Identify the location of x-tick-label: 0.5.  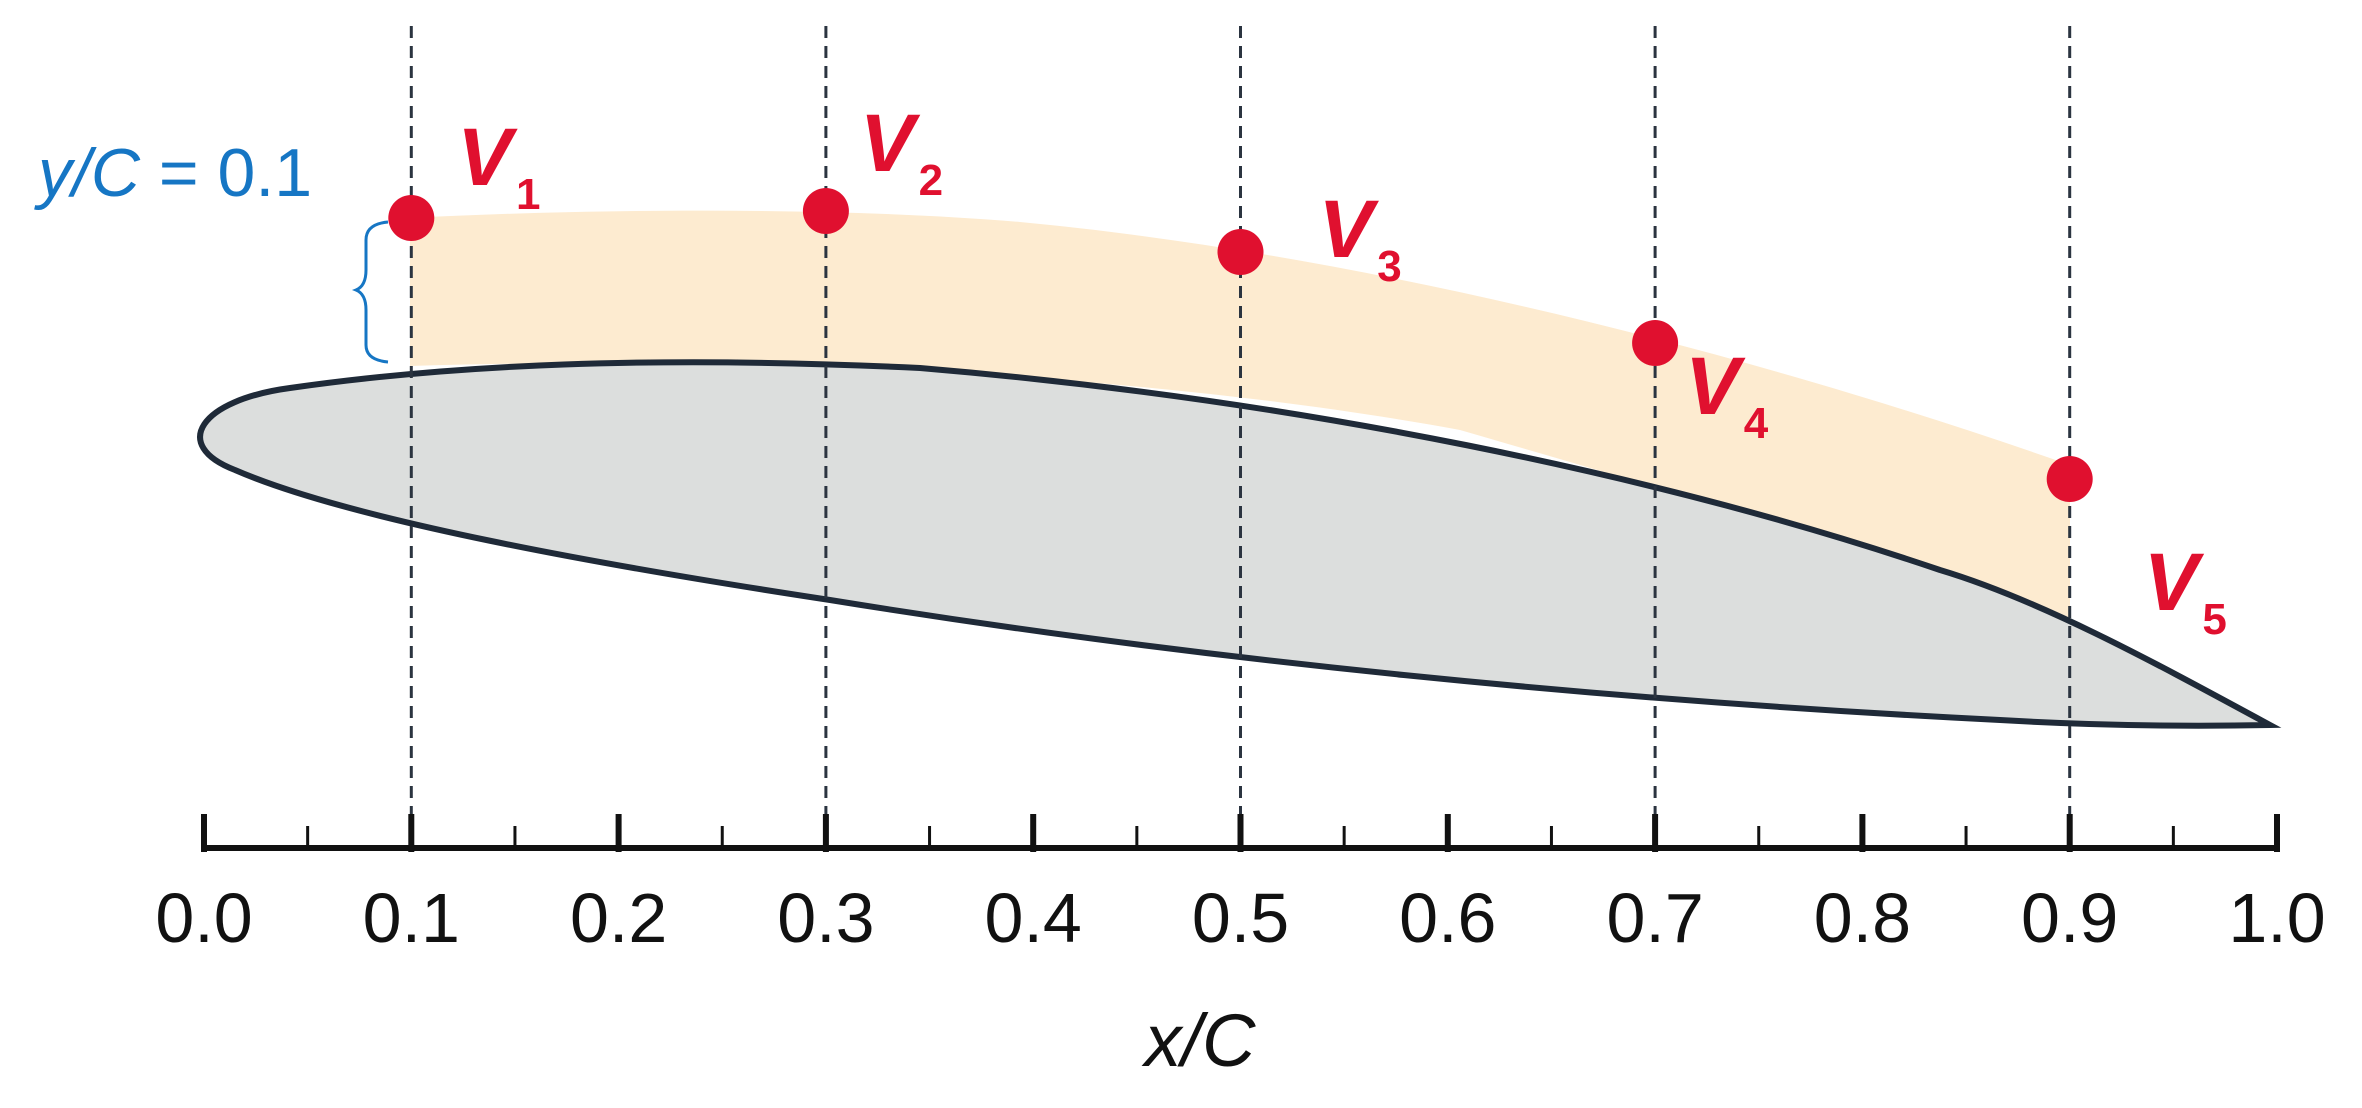
(1240, 918).